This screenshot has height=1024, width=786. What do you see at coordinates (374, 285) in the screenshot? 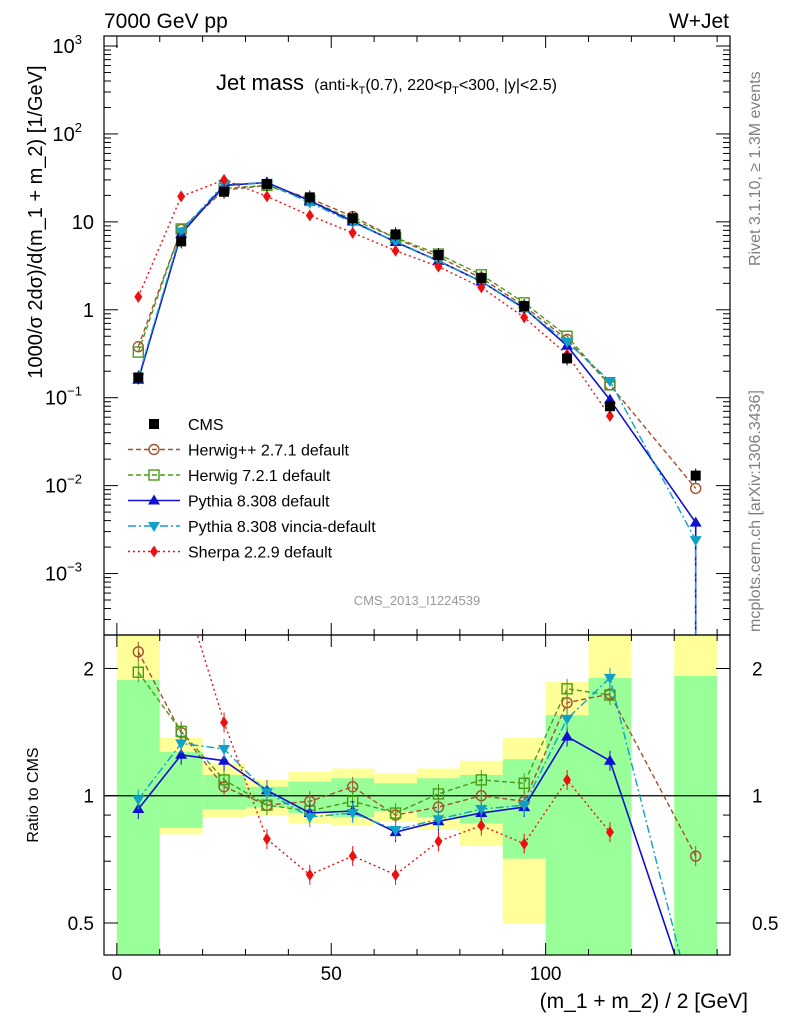
I see `main-line-herwig7` at bounding box center [374, 285].